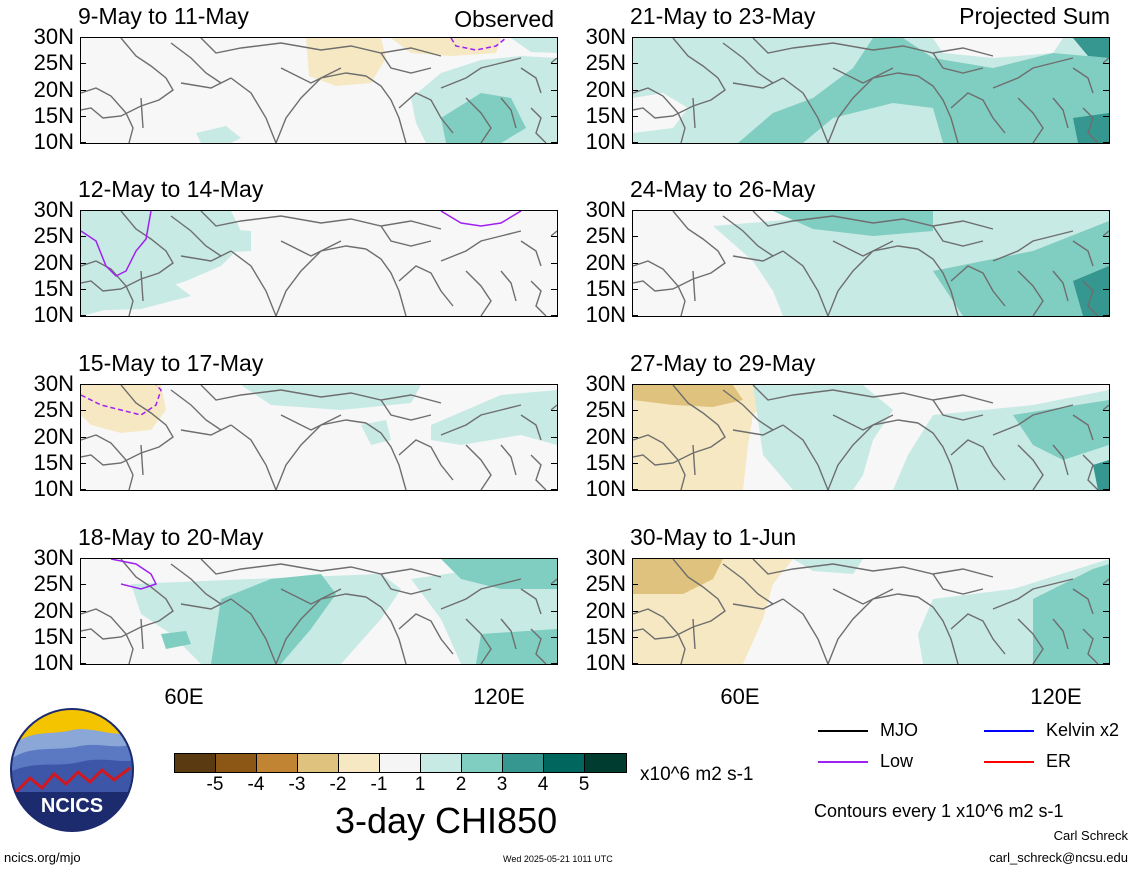 The image size is (1135, 872). Describe the element at coordinates (72, 770) in the screenshot. I see `ncics-logo: NCICS` at that location.